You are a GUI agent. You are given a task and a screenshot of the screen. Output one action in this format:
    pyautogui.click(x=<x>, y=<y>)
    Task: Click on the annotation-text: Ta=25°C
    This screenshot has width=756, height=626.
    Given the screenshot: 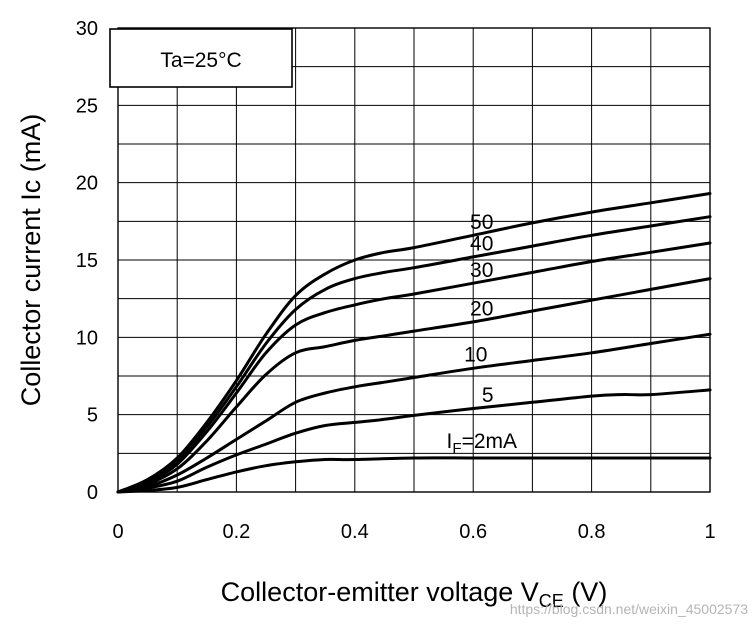 What is the action you would take?
    pyautogui.click(x=200, y=60)
    